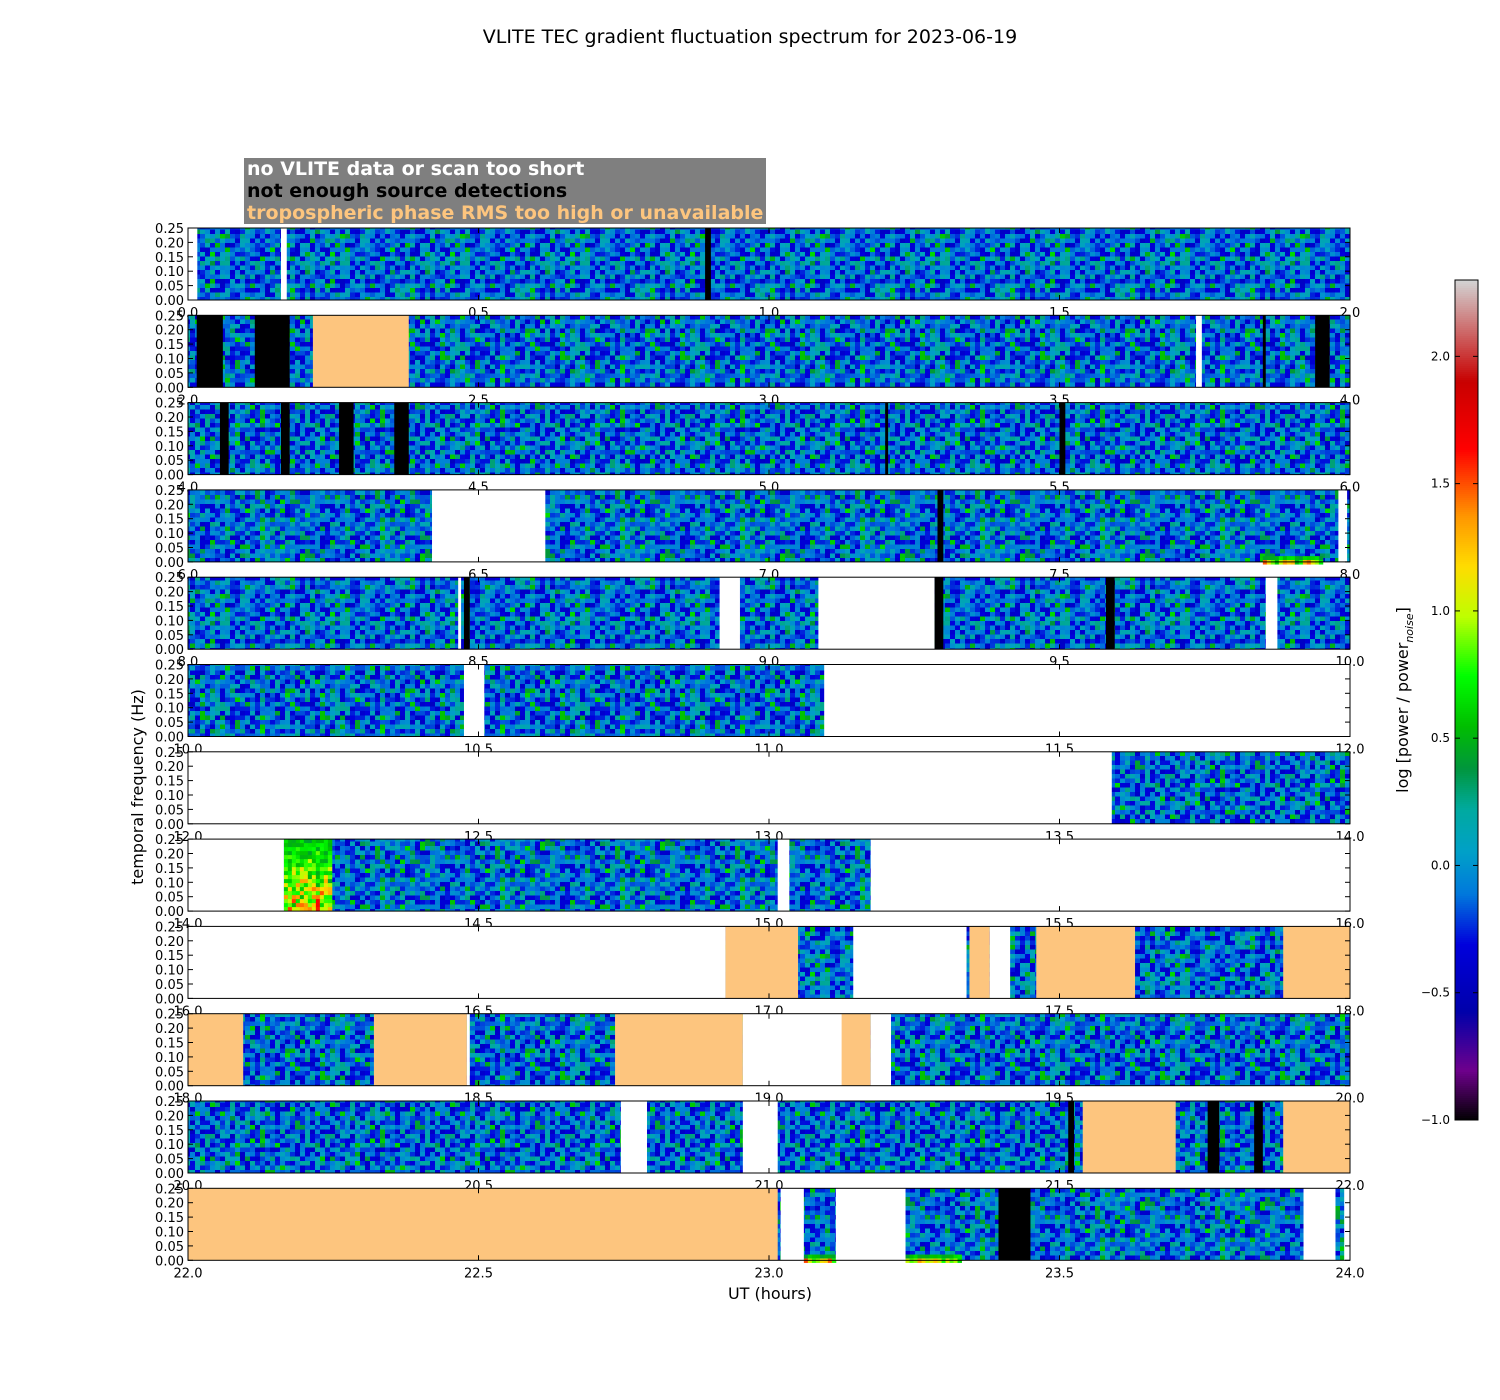 This screenshot has width=1500, height=1400. Describe the element at coordinates (416, 169) in the screenshot. I see `legend-no-data: no VLITE data or scan too short` at that location.